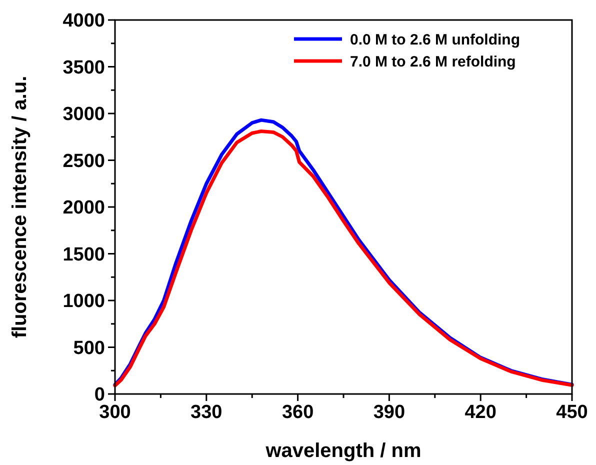  What do you see at coordinates (572, 412) in the screenshot?
I see `x-tick-label: 450` at bounding box center [572, 412].